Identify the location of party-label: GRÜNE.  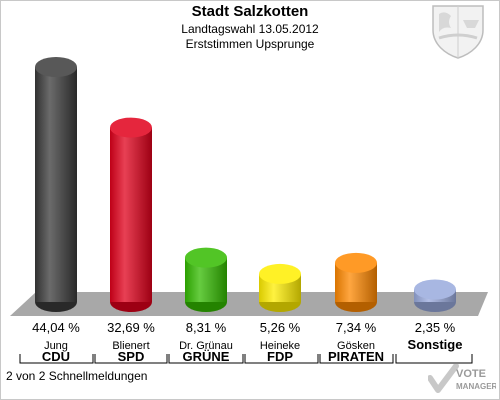
(206, 356).